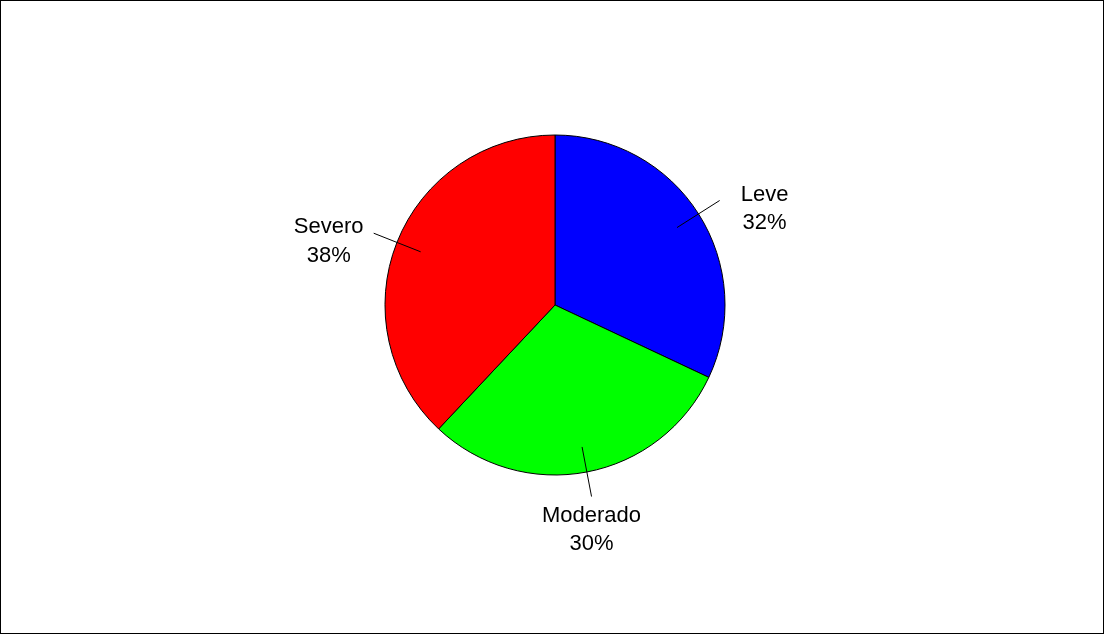 This screenshot has width=1104, height=634. What do you see at coordinates (764, 193) in the screenshot?
I see `slice-label: Leve` at bounding box center [764, 193].